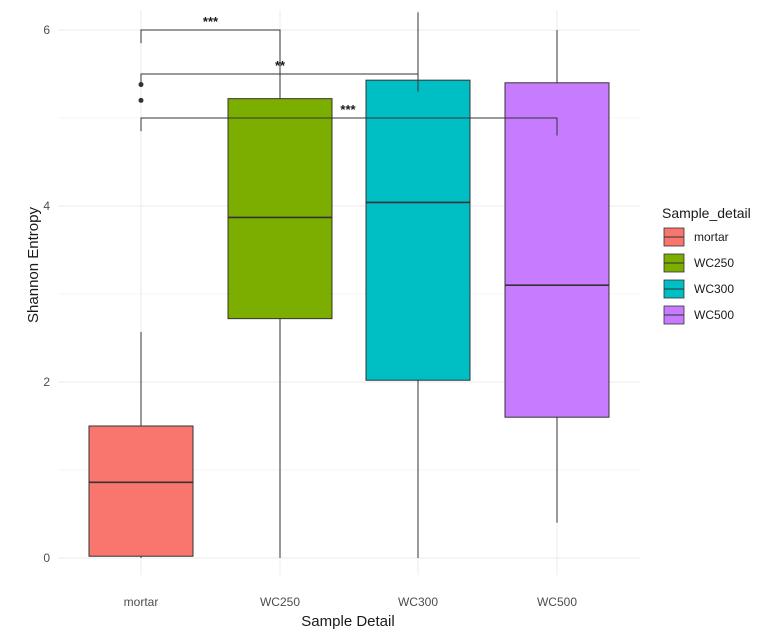  I want to click on box-WC250, so click(280, 294).